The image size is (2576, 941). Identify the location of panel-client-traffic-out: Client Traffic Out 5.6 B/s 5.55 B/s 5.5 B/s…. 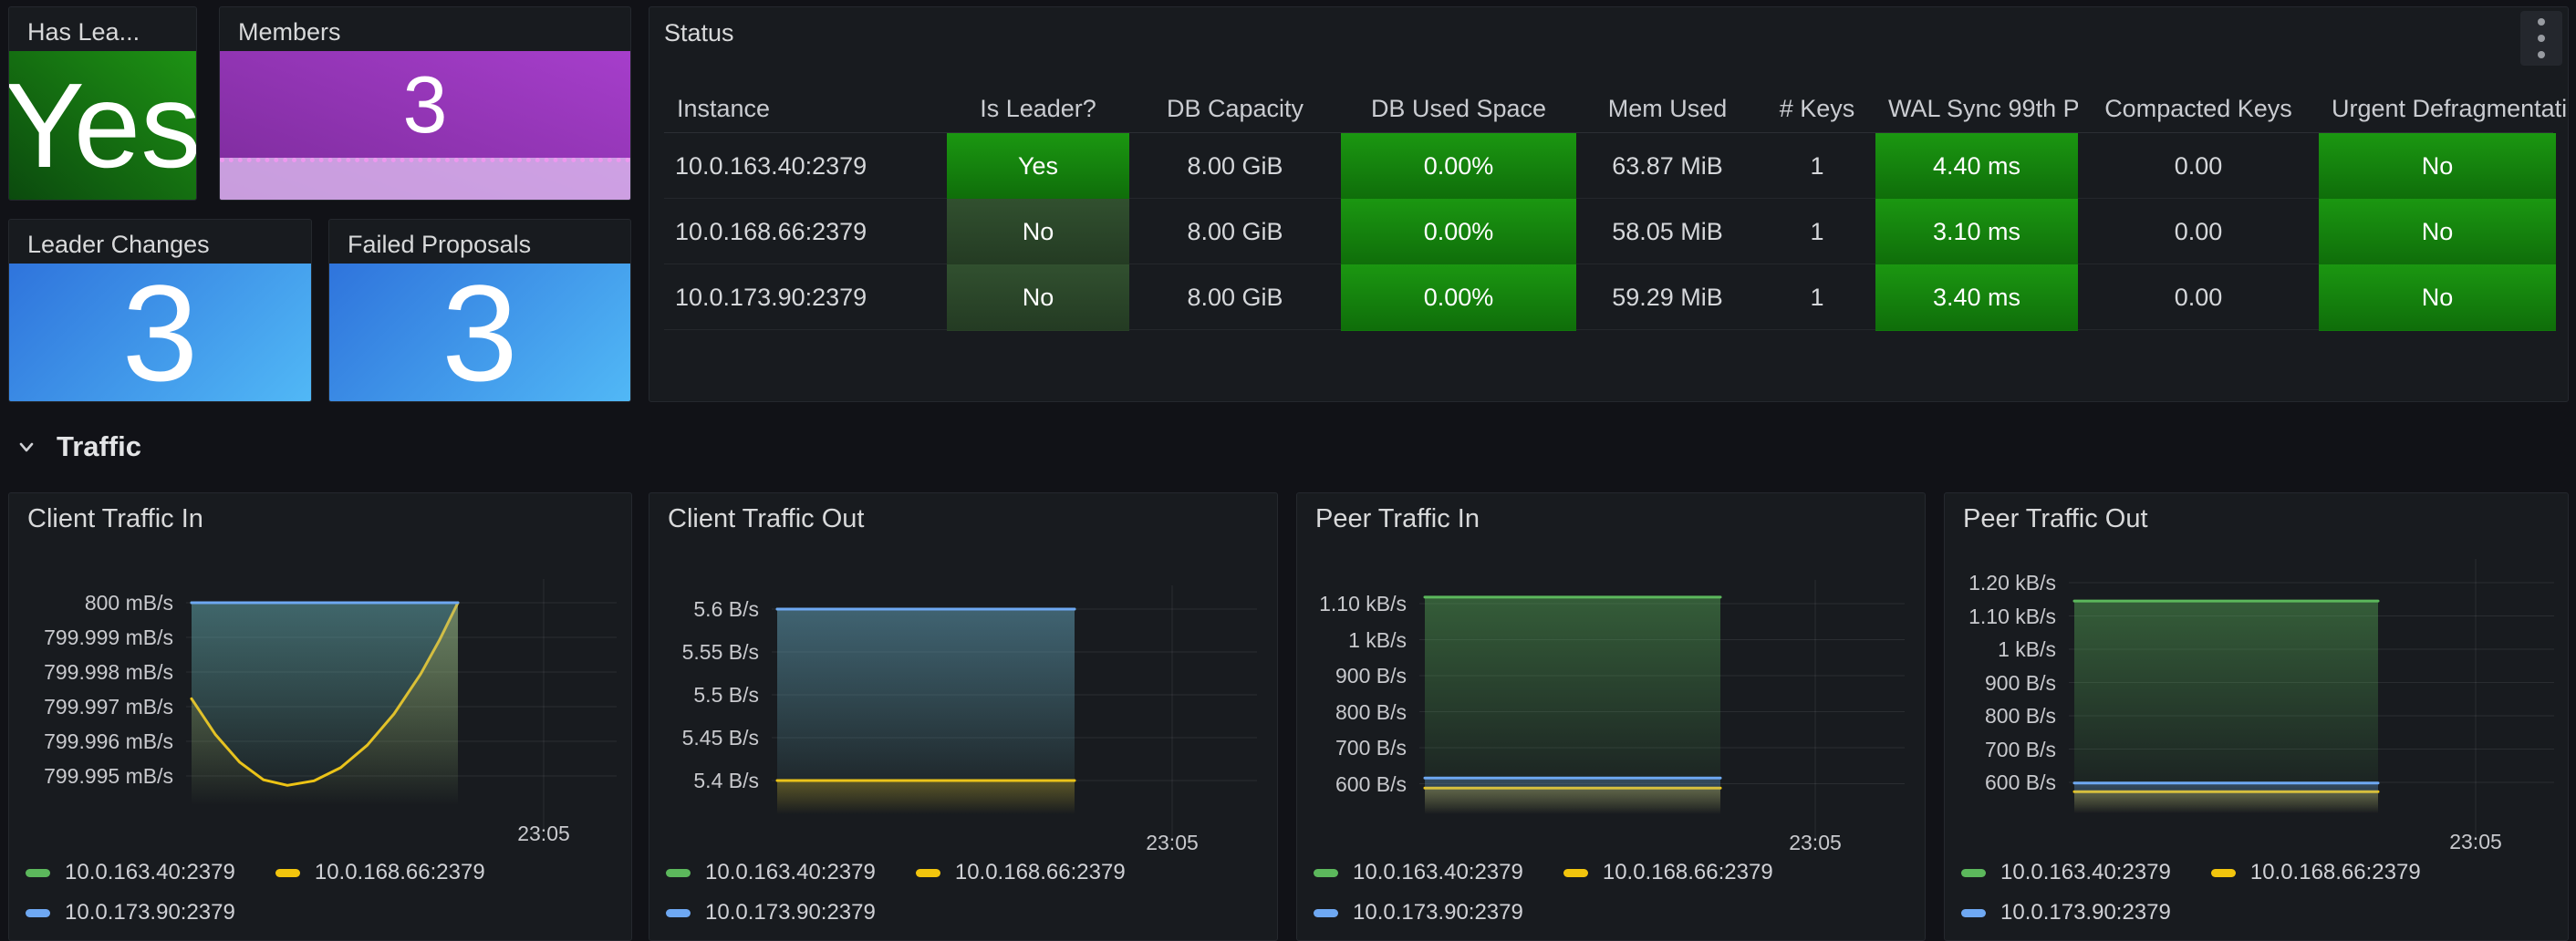
(963, 716).